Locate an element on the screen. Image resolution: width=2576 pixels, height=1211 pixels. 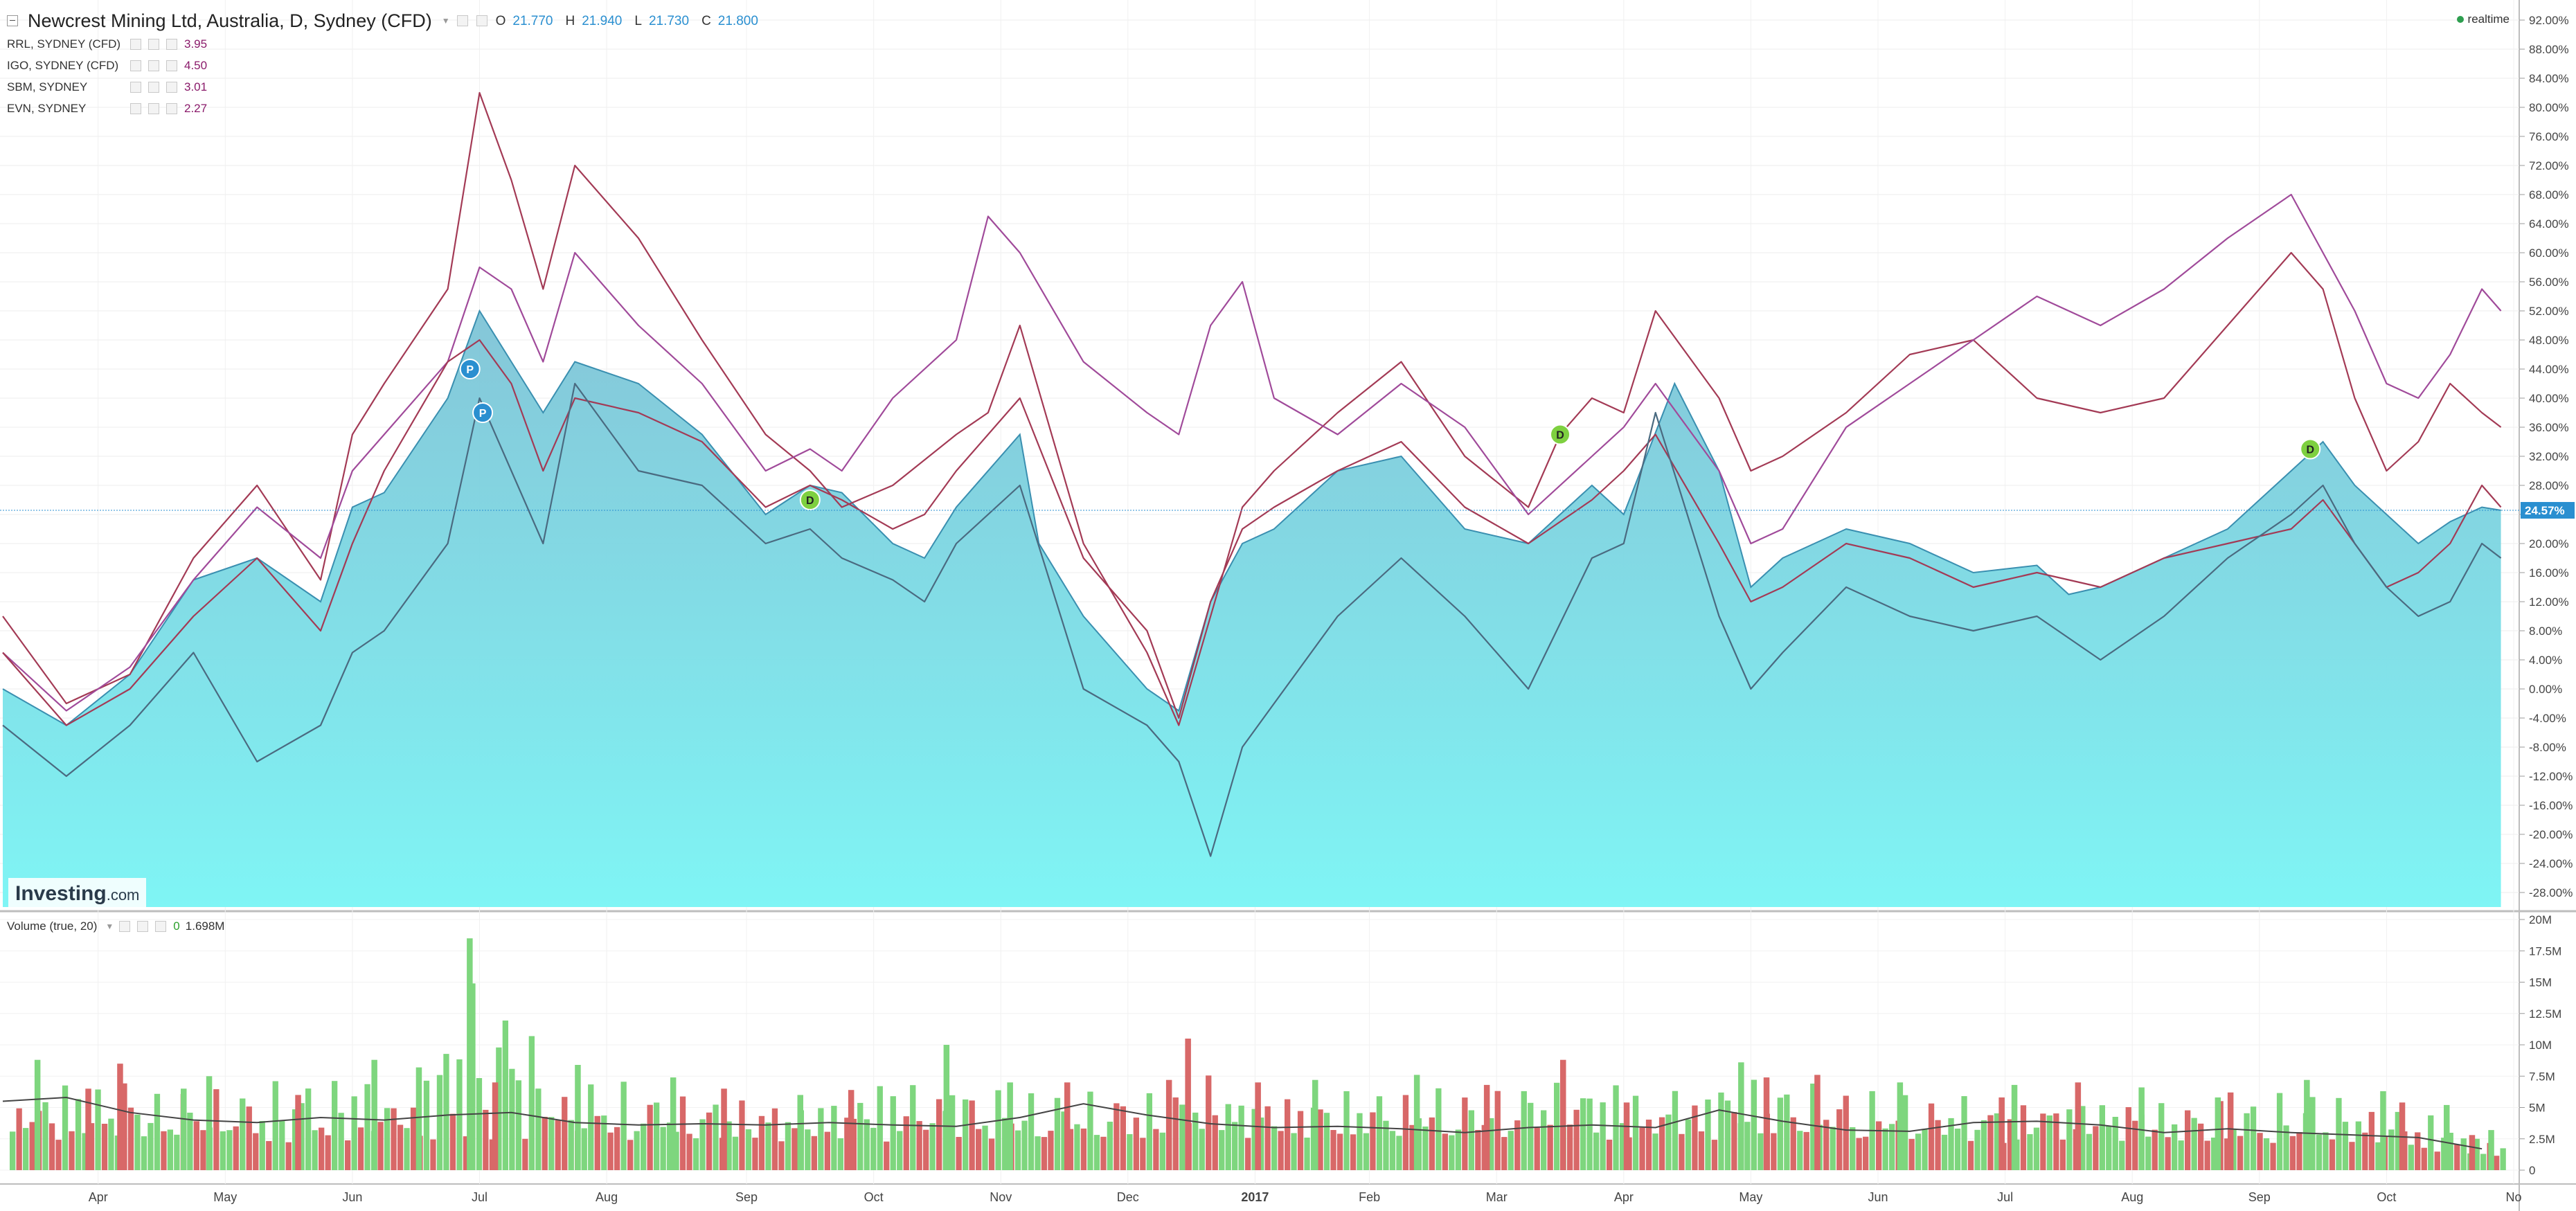
x-tick-label: Feb is located at coordinates (1369, 1197).